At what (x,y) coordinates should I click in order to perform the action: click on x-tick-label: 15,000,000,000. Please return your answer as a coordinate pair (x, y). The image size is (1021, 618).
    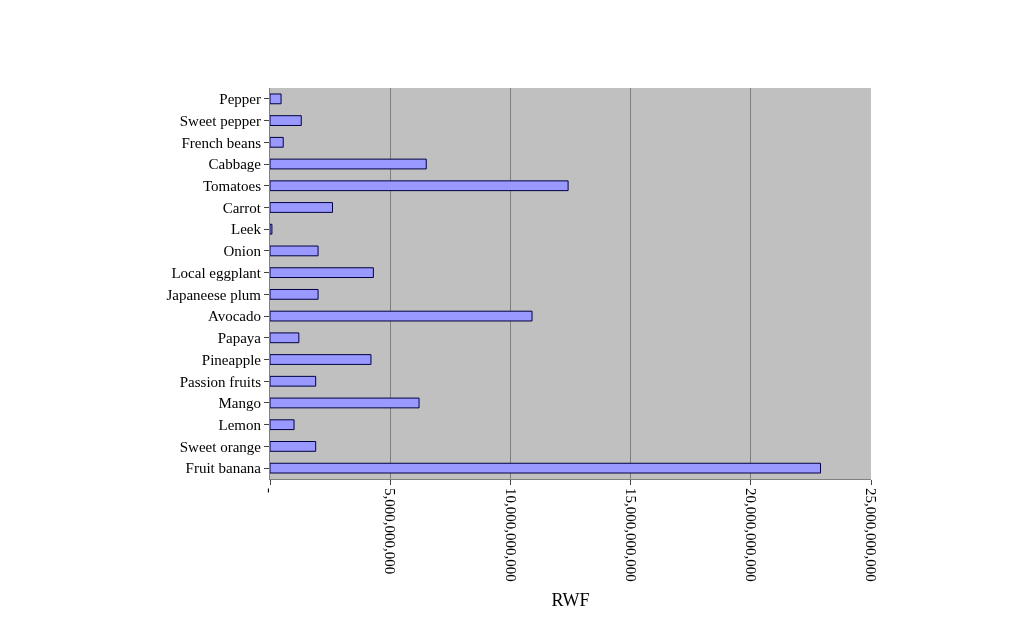
    Looking at the image, I should click on (630, 535).